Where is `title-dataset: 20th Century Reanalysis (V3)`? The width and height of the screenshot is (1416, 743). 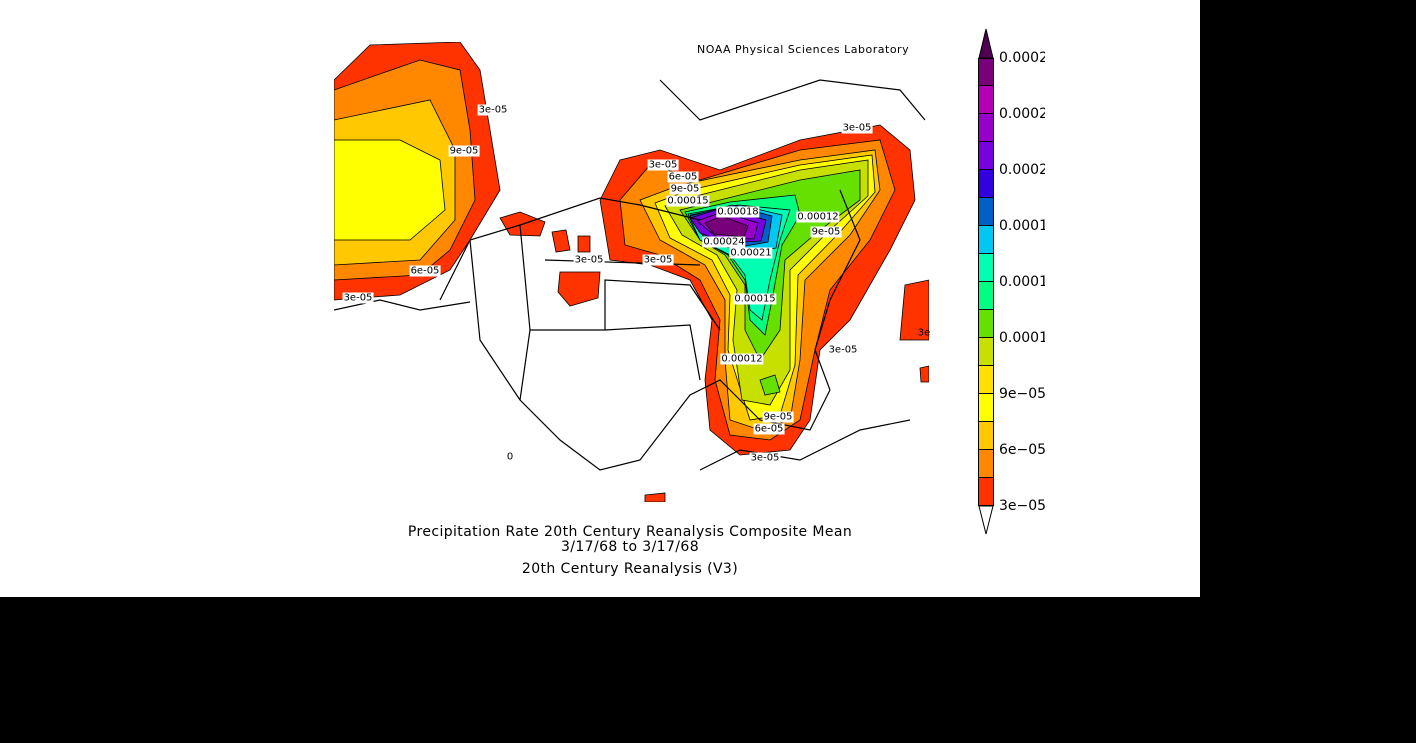
title-dataset: 20th Century Reanalysis (V3) is located at coordinates (630, 569).